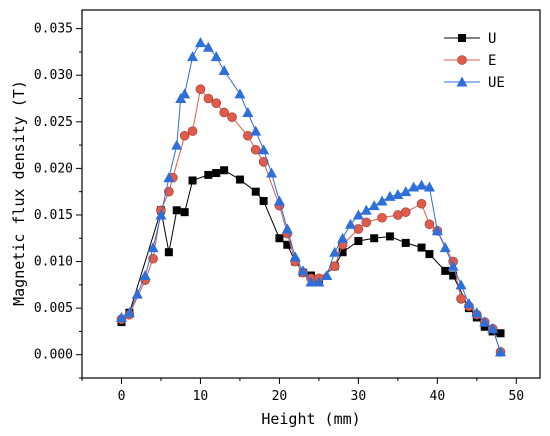  What do you see at coordinates (53, 355) in the screenshot?
I see `y-tick-label: 0.000` at bounding box center [53, 355].